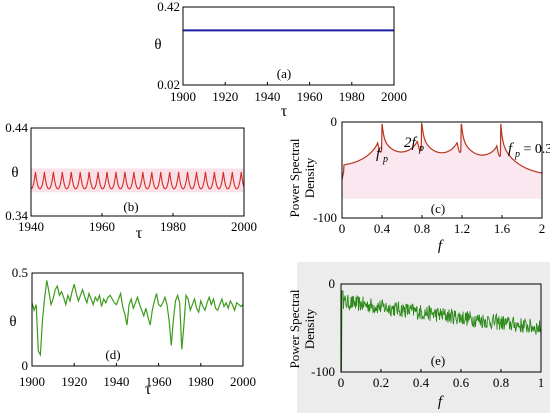 The image size is (550, 413). Describe the element at coordinates (441, 402) in the screenshot. I see `panel-e-x-axis-label: f` at that location.